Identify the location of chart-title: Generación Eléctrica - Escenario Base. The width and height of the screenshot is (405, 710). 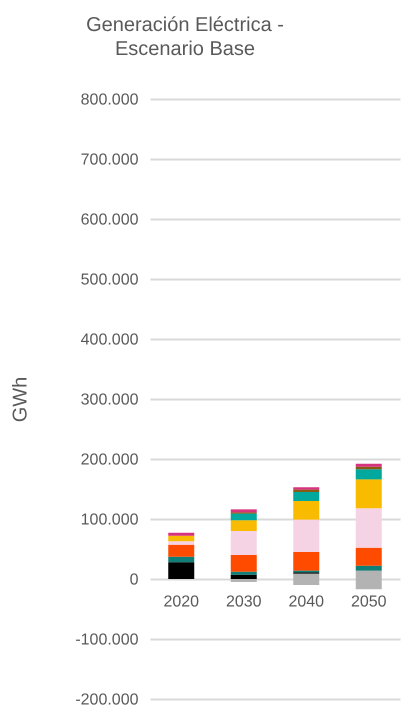
(185, 37).